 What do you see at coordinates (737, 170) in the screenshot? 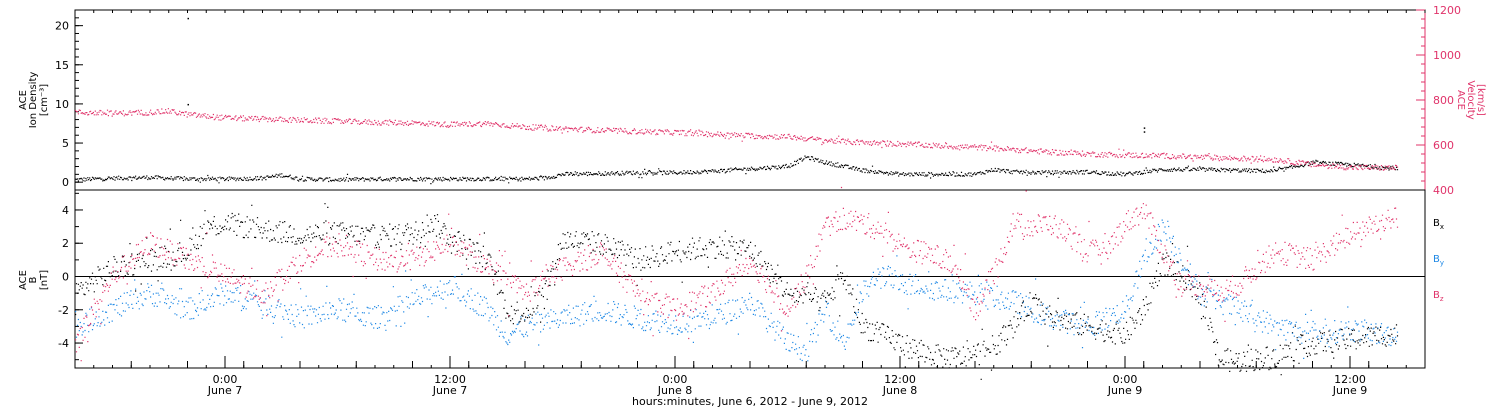
I see `top-series-density-line` at bounding box center [737, 170].